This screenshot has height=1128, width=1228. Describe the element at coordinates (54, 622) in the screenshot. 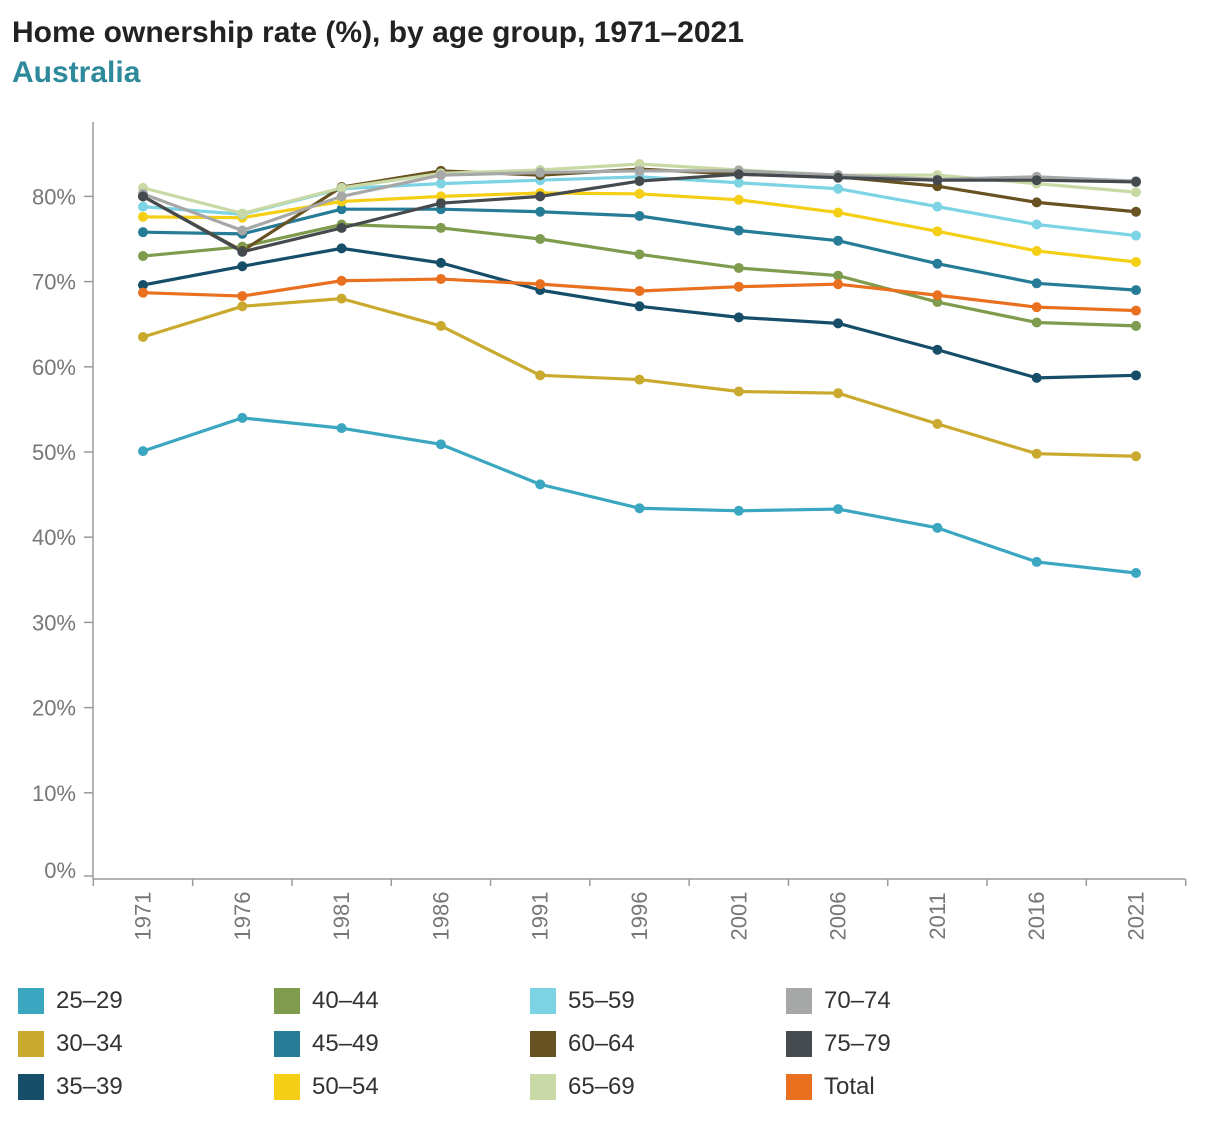

I see `y-tick-label: 30%` at that location.